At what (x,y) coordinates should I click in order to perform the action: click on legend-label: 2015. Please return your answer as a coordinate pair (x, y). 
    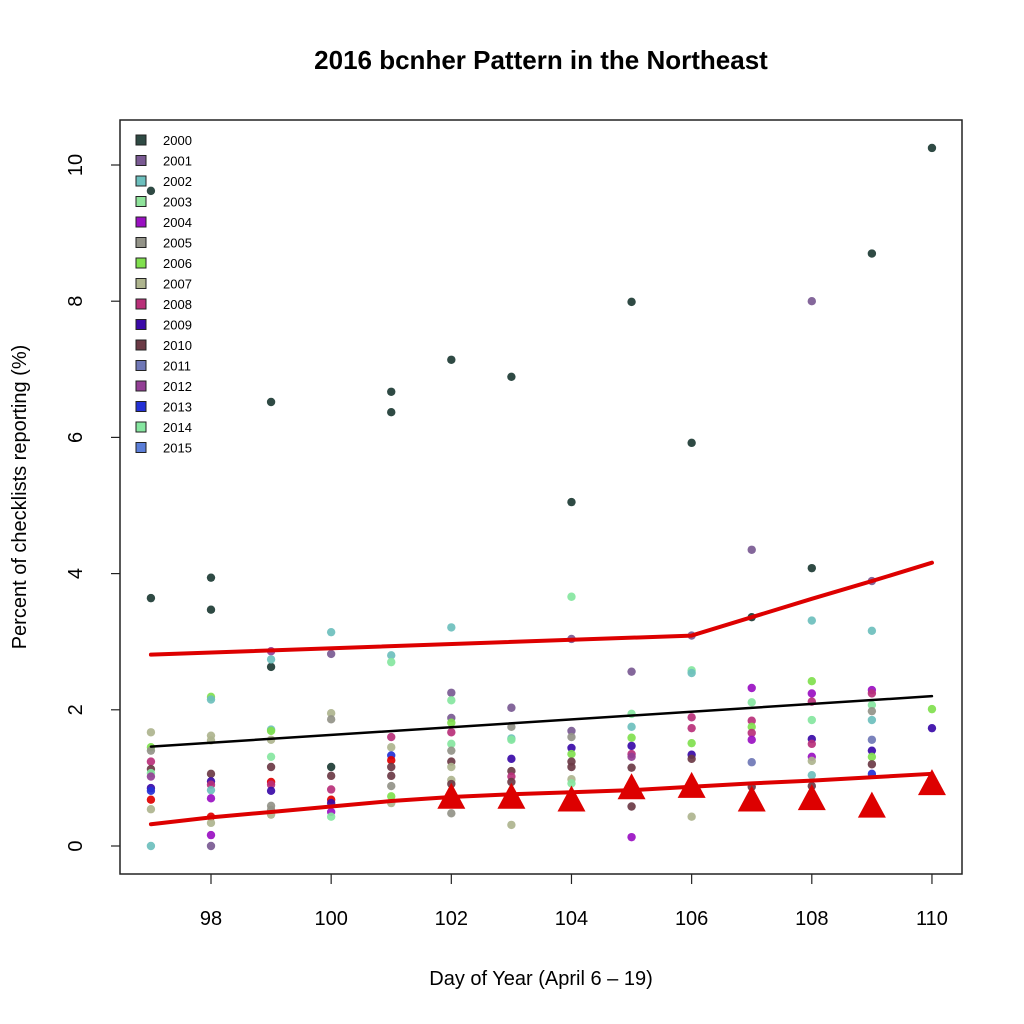
    Looking at the image, I should click on (177, 448).